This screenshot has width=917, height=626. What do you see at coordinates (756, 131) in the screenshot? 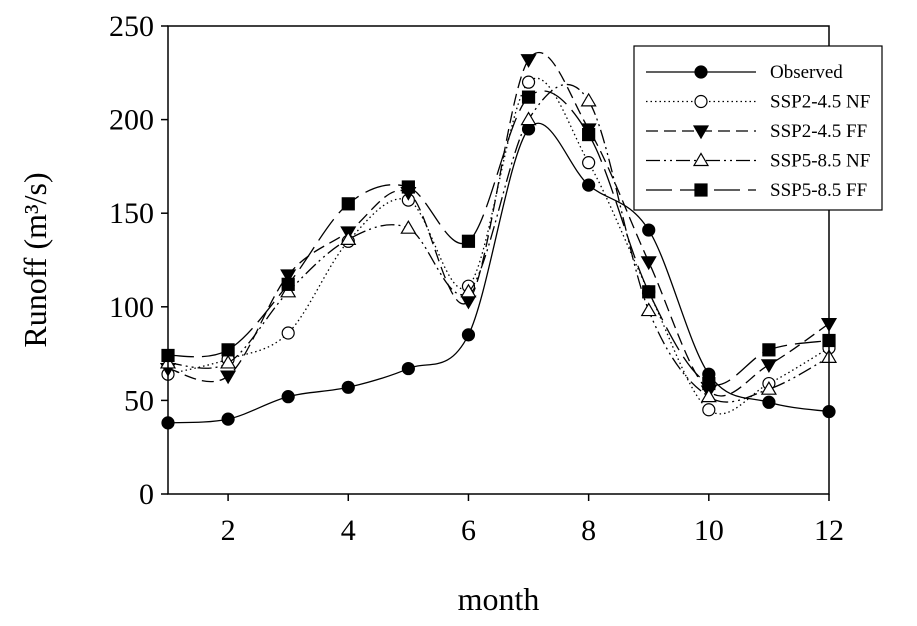
I see `legend-entry: SSP2-4.5 FF` at bounding box center [756, 131].